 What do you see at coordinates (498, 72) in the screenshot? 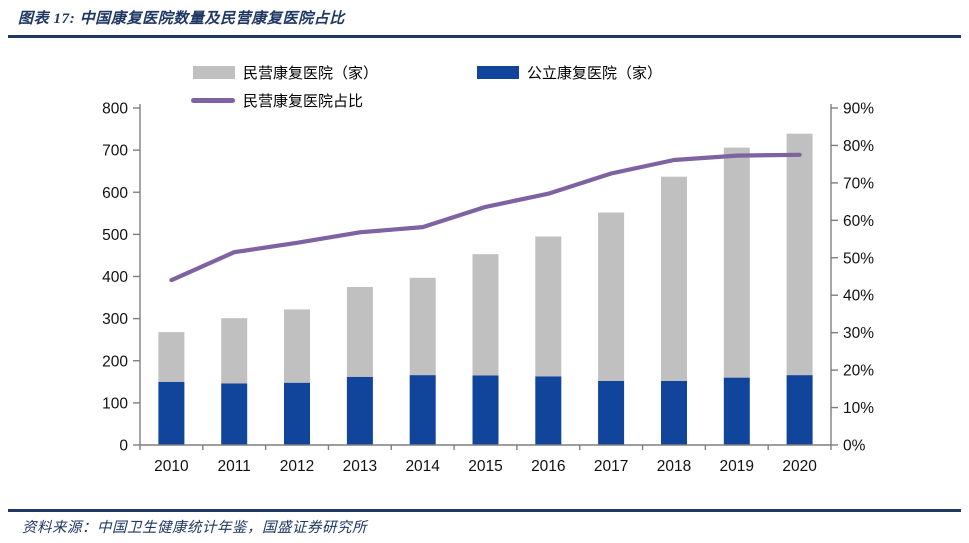
I see `legend-swatch-public-bar` at bounding box center [498, 72].